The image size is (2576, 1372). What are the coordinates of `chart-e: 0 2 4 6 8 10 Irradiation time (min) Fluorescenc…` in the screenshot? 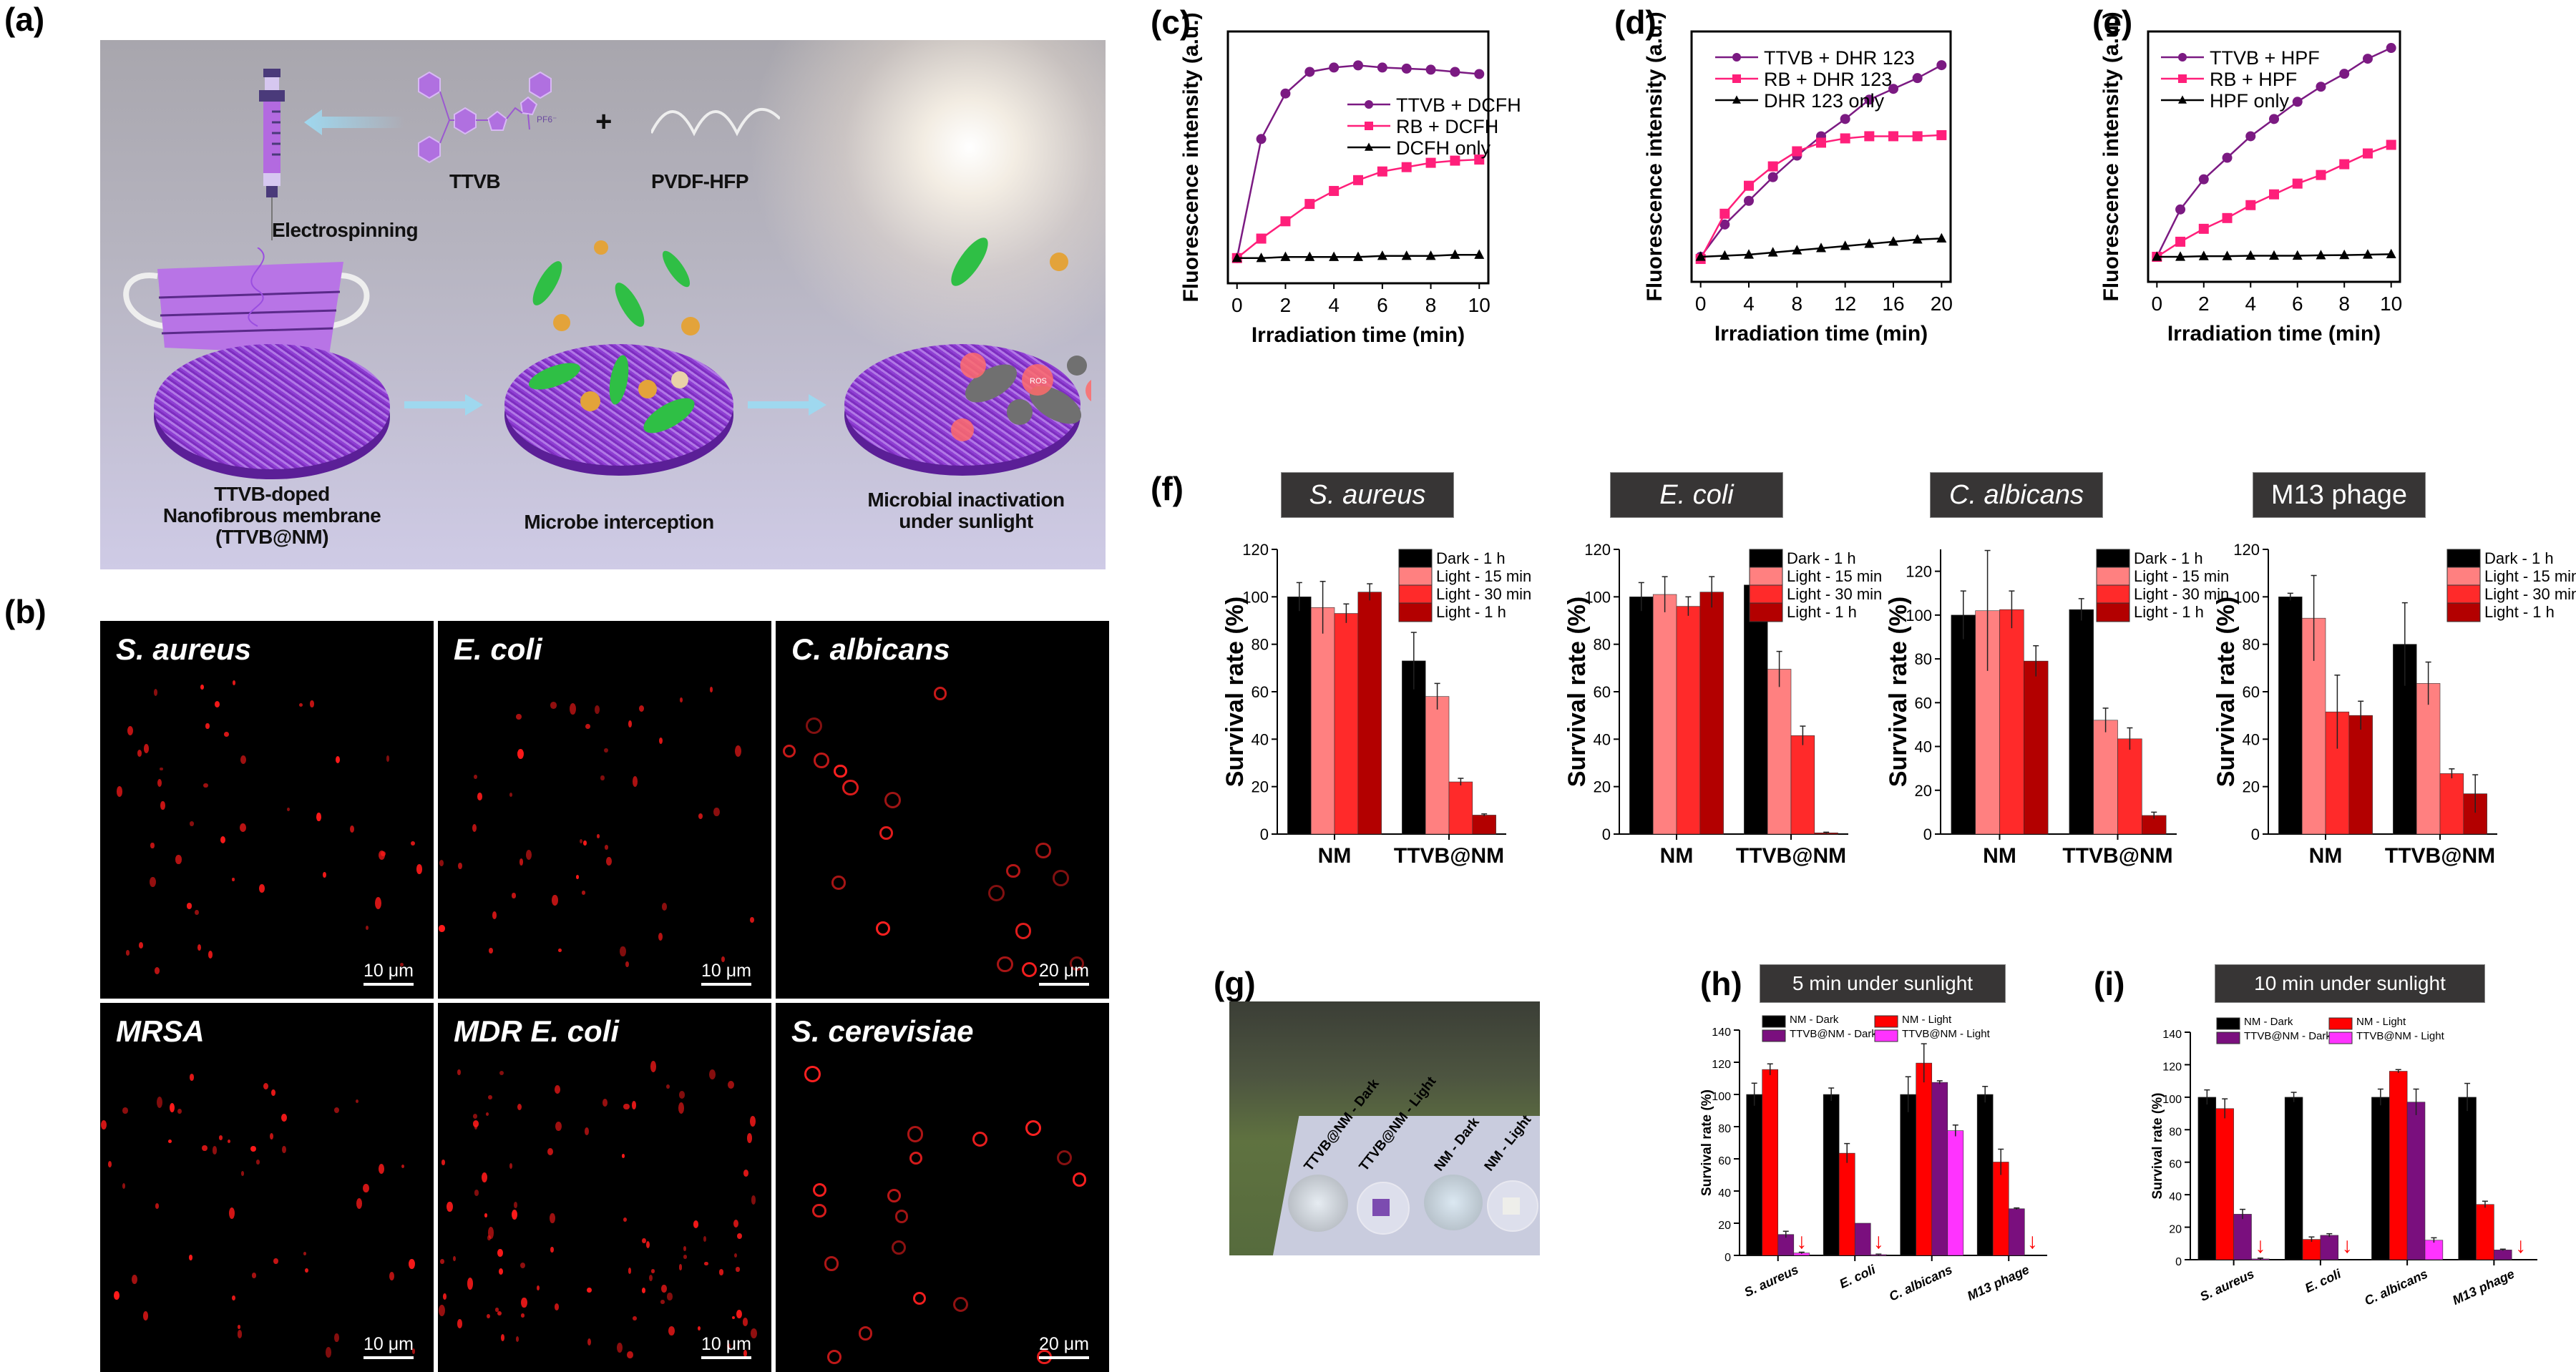 It's located at (2250, 179).